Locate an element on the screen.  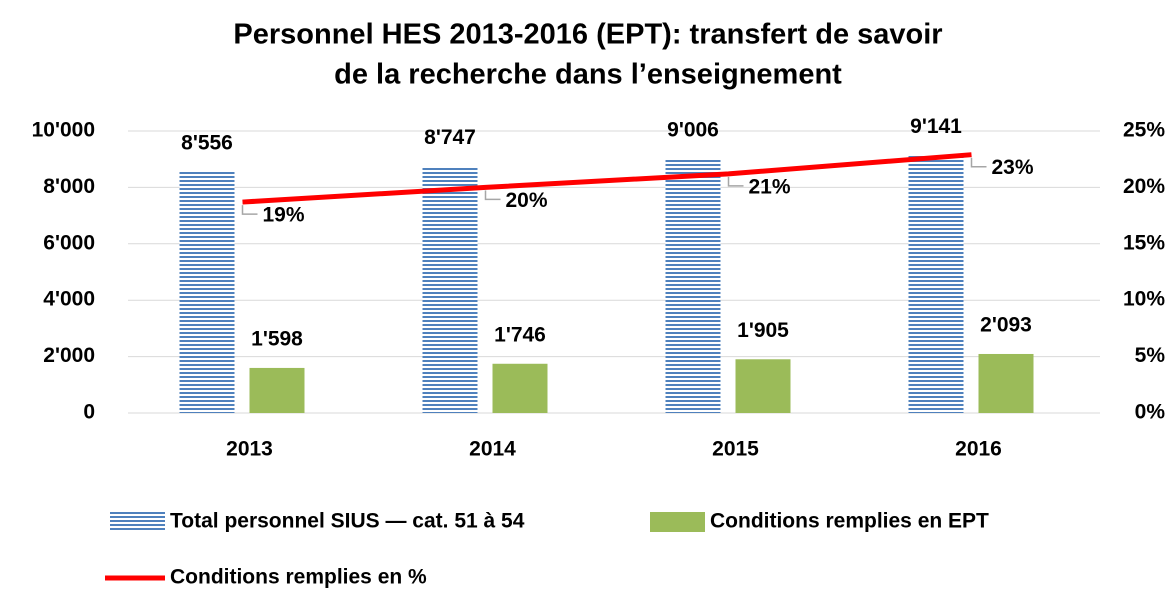
legend-label: Total personnel SIUS — cat. 51 à 54 is located at coordinates (347, 521).